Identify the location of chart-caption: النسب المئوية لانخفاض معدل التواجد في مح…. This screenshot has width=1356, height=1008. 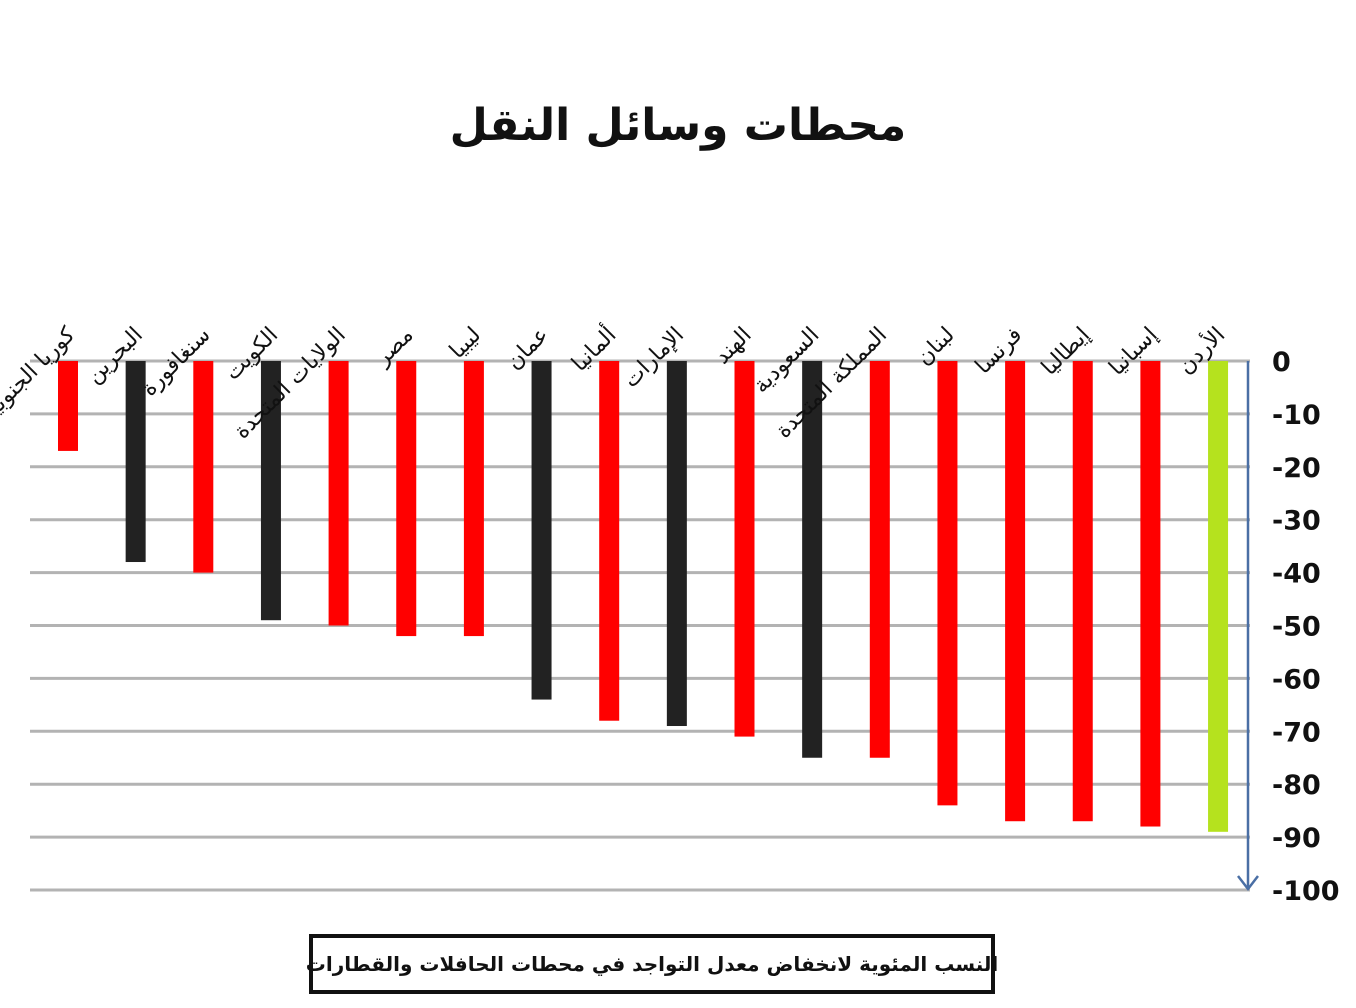
(652, 964).